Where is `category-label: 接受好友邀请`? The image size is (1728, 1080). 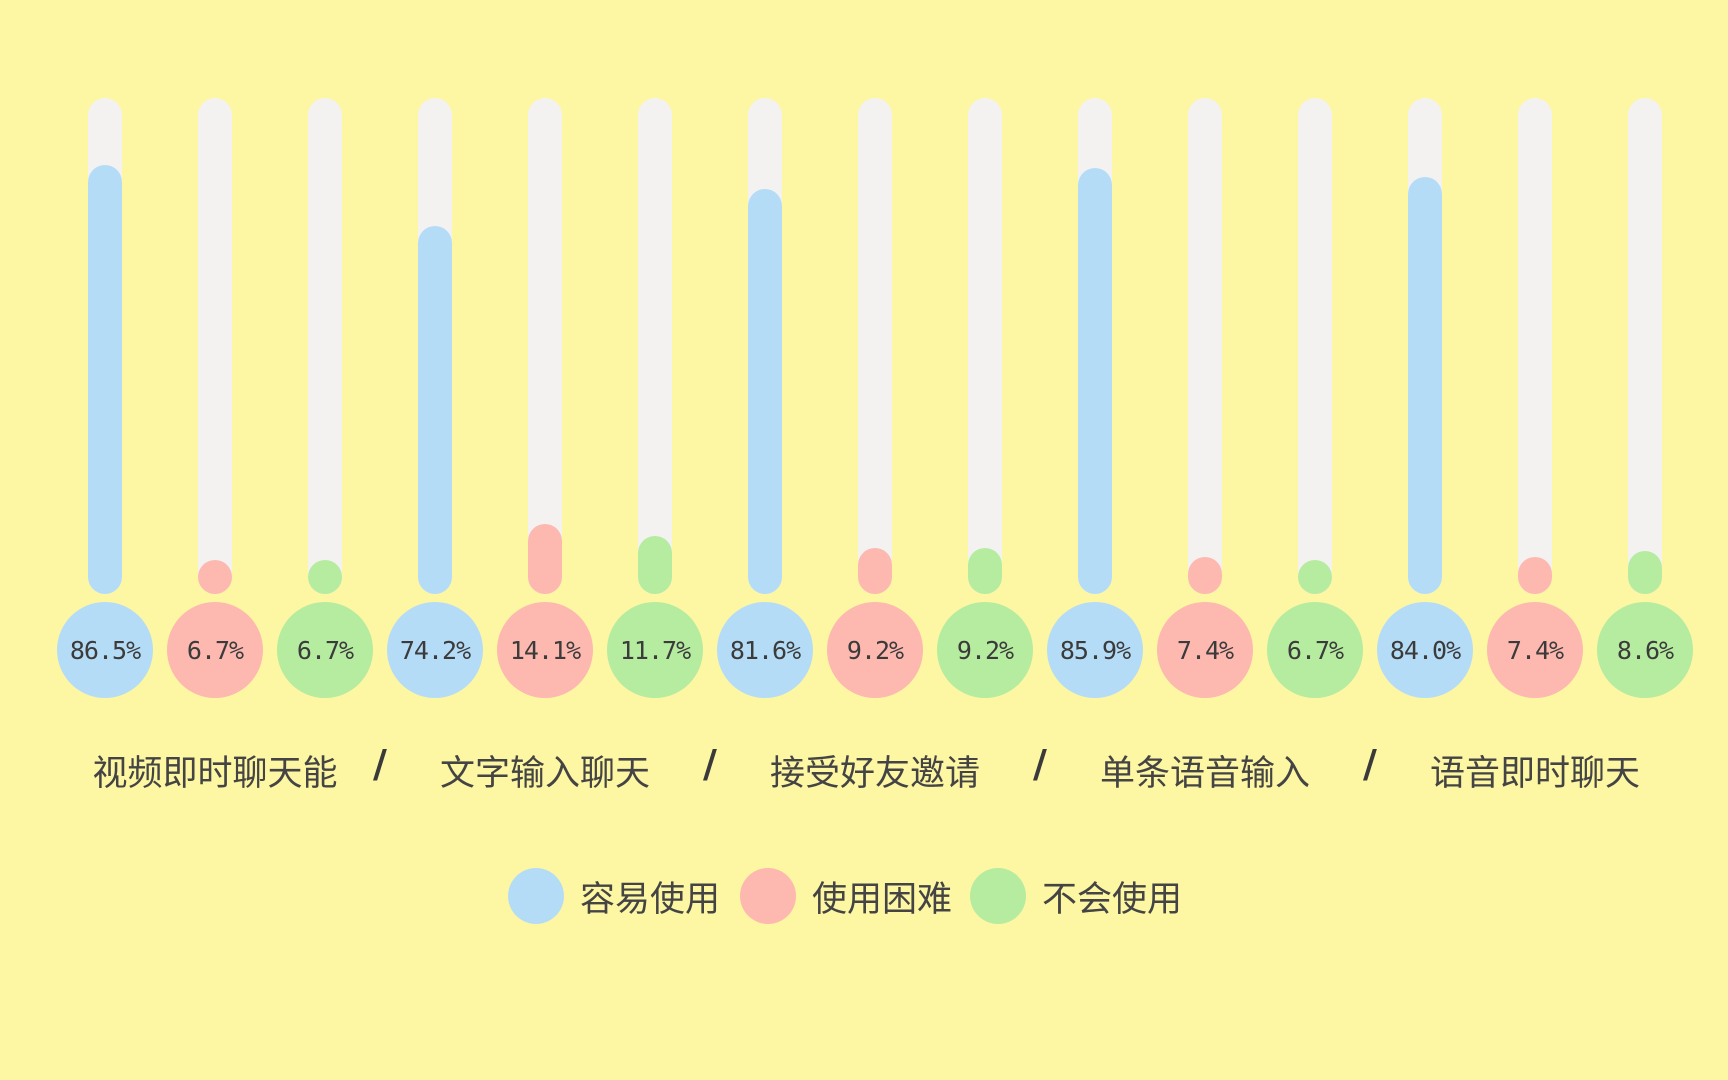 category-label: 接受好友邀请 is located at coordinates (875, 774).